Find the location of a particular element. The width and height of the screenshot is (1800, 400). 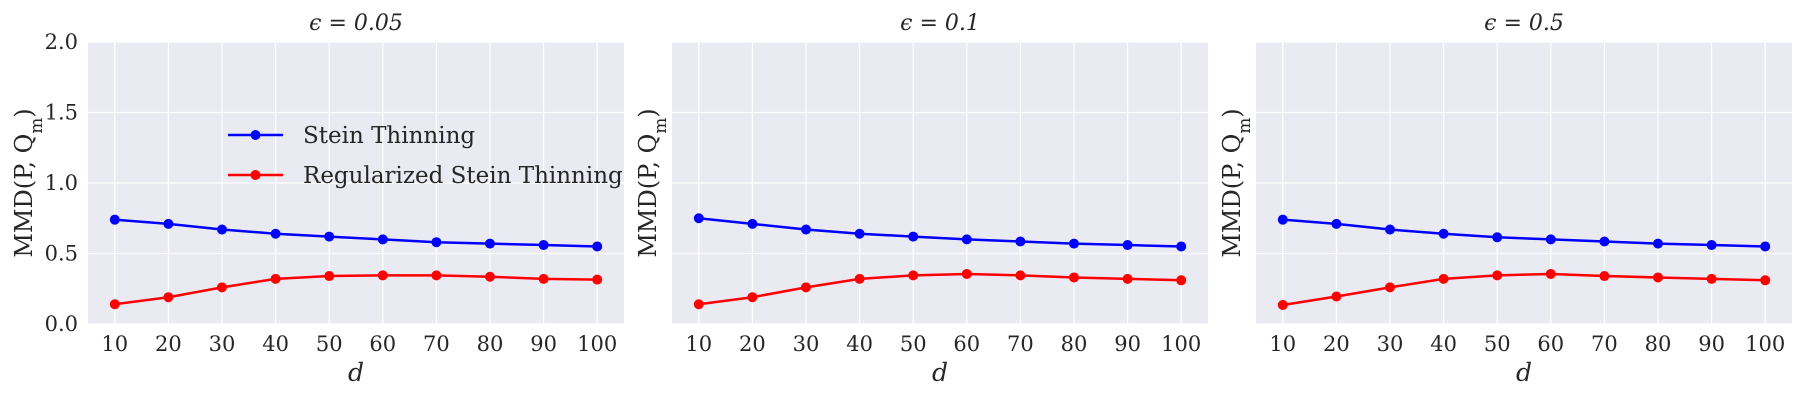

panel-title: ϵ = 0.05 is located at coordinates (356, 23).